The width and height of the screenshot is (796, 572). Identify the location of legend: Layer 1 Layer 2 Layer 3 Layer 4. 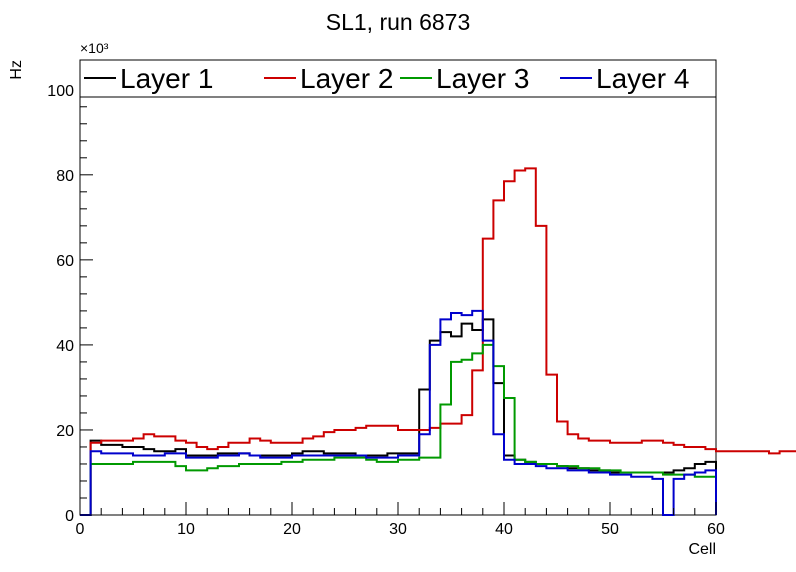
(398, 78).